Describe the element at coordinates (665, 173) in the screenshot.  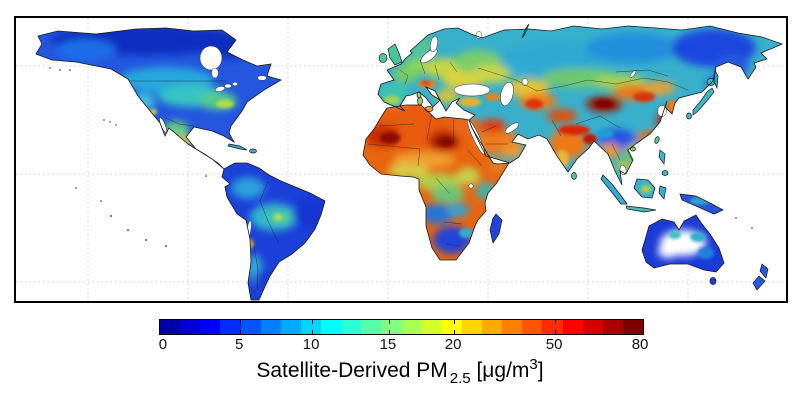
I see `island-mindanao` at that location.